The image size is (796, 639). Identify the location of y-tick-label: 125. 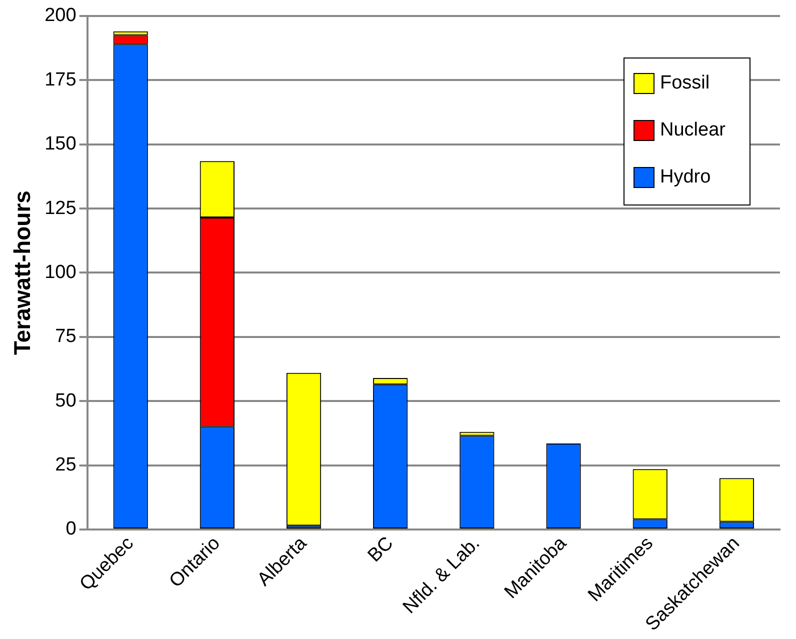
(60, 208).